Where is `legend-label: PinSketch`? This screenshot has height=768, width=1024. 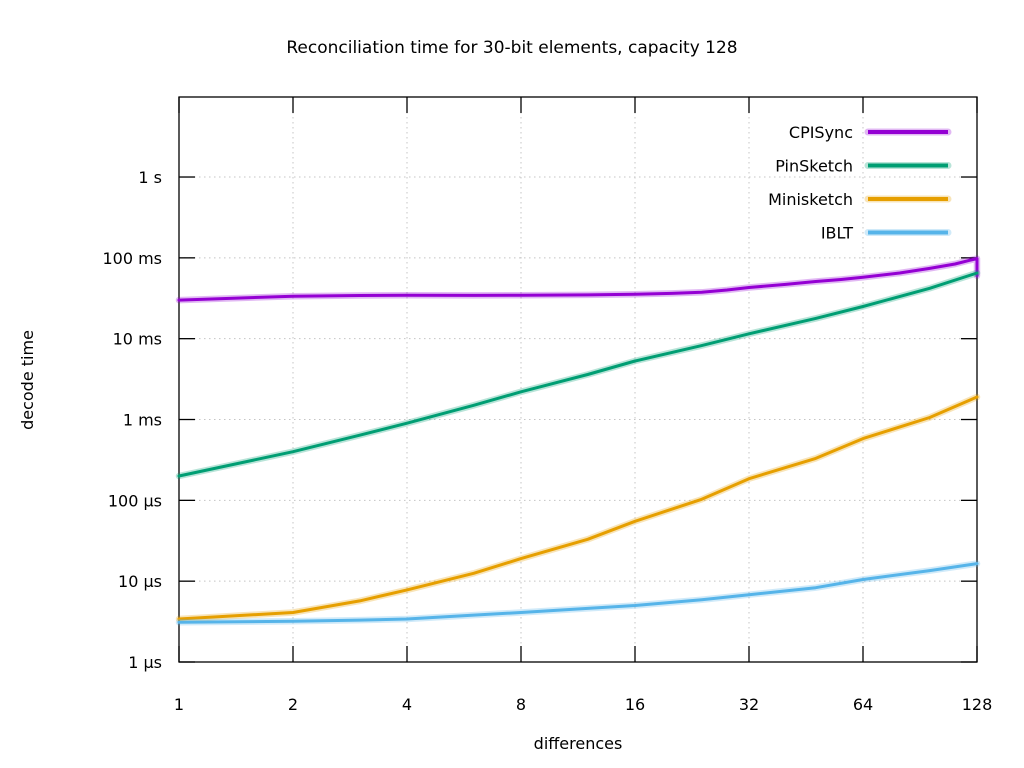 legend-label: PinSketch is located at coordinates (814, 166).